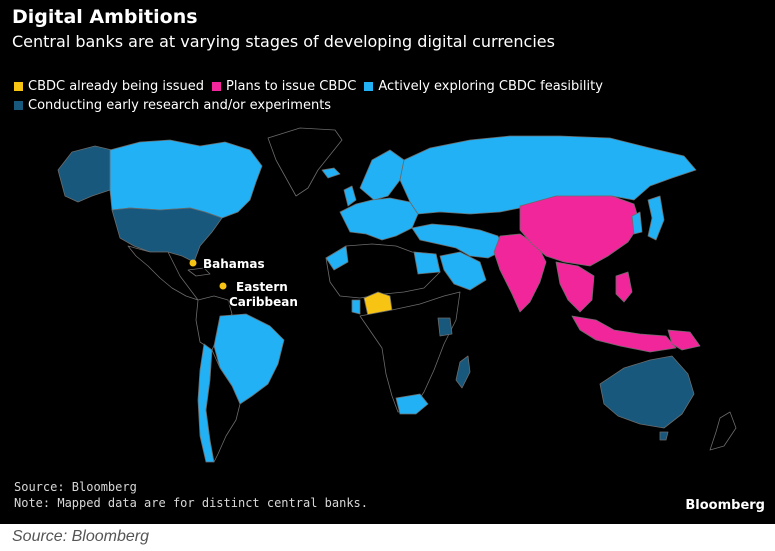 This screenshot has width=775, height=551. I want to click on region-scandinavia, so click(382, 175).